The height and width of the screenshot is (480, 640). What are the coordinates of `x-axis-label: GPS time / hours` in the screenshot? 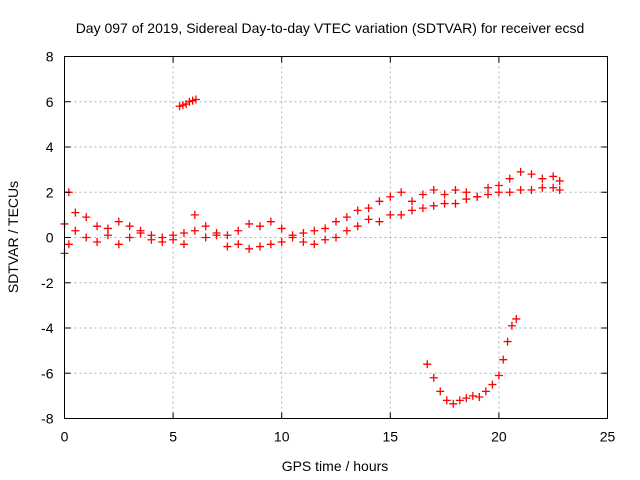 It's located at (335, 466).